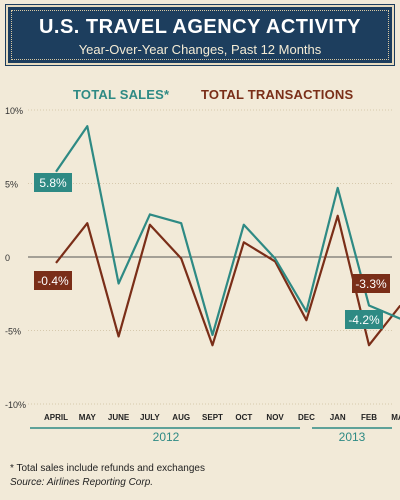 The width and height of the screenshot is (400, 500). Describe the element at coordinates (369, 417) in the screenshot. I see `x-tick-label: FEB` at that location.